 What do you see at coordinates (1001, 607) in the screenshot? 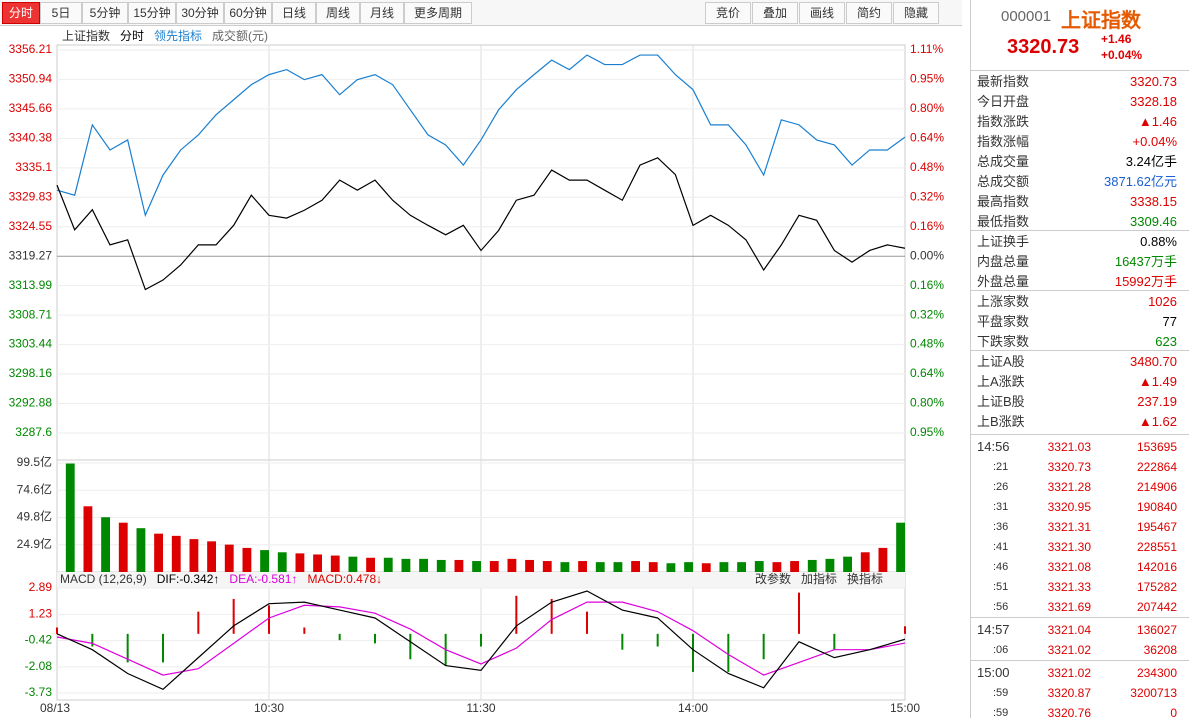
I see `trade-time: :56` at bounding box center [1001, 607].